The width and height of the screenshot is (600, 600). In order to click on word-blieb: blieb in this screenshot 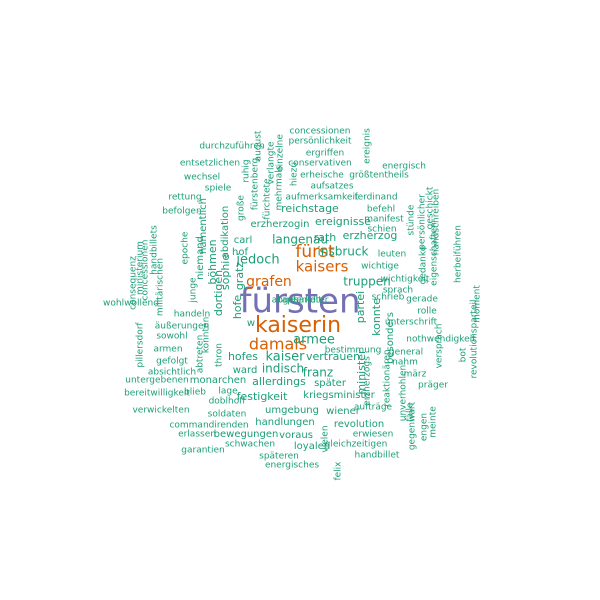, I will do `click(195, 393)`.